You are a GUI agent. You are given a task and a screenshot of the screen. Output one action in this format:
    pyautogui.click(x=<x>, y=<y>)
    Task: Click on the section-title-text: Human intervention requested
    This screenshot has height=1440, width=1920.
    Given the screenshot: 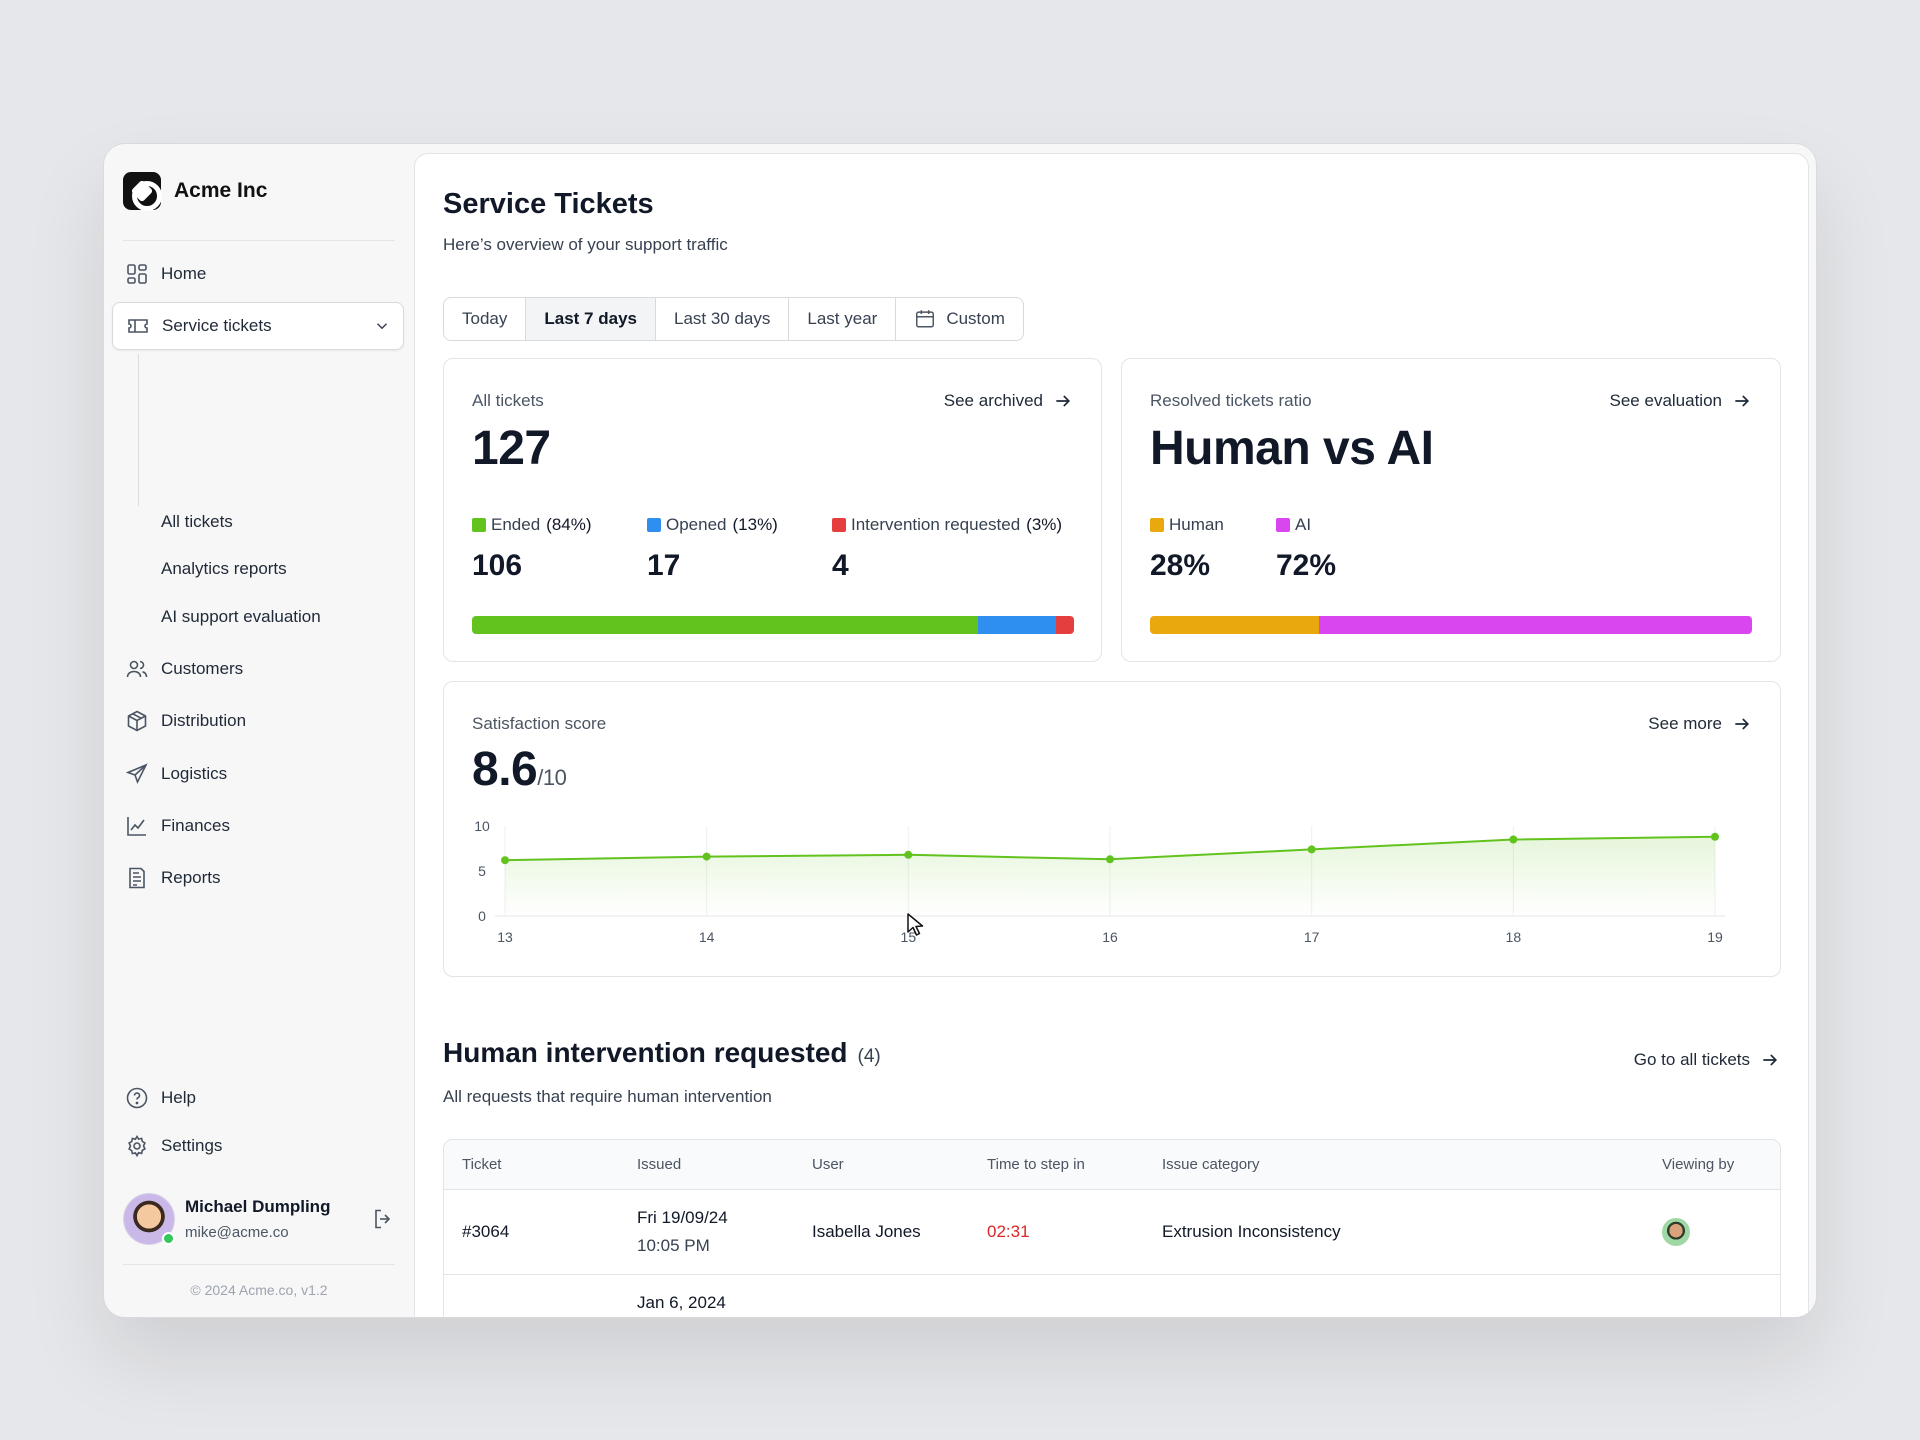 What is the action you would take?
    pyautogui.click(x=645, y=1052)
    